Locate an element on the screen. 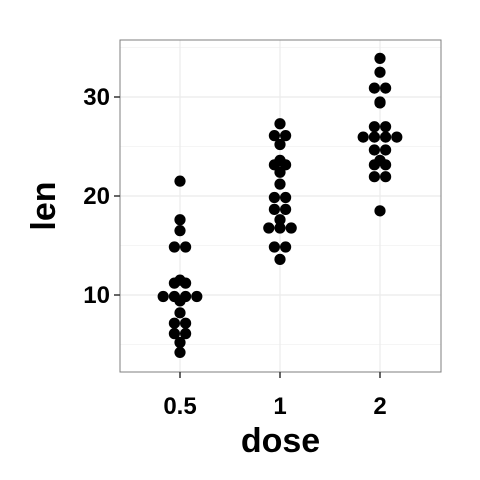 The width and height of the screenshot is (480, 480). x-tick-label: 2 is located at coordinates (379, 406).